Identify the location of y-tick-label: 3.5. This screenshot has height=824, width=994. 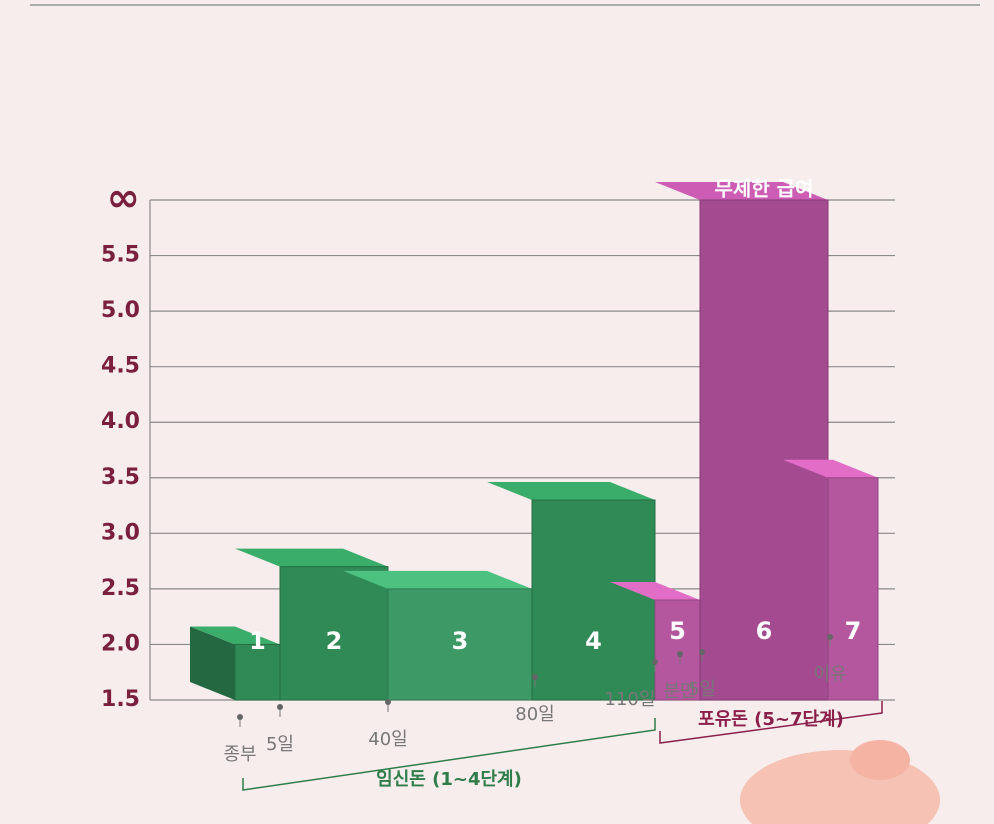
(120, 477).